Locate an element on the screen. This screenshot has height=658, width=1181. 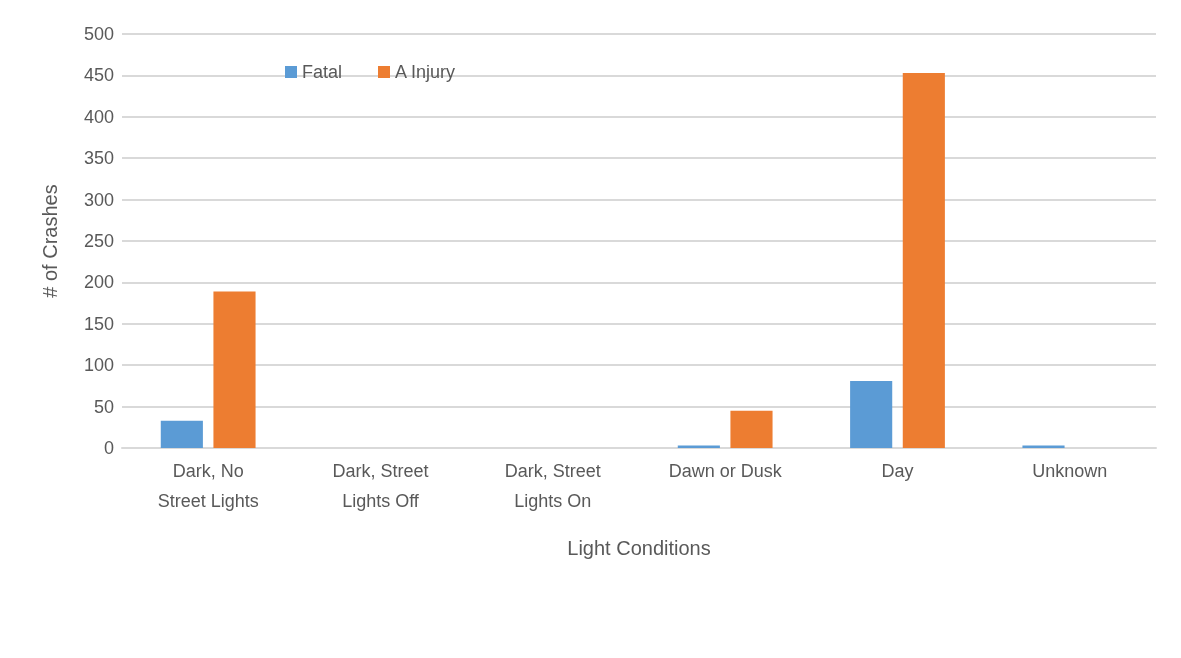
y-tick-label: 450 is located at coordinates (98, 75).